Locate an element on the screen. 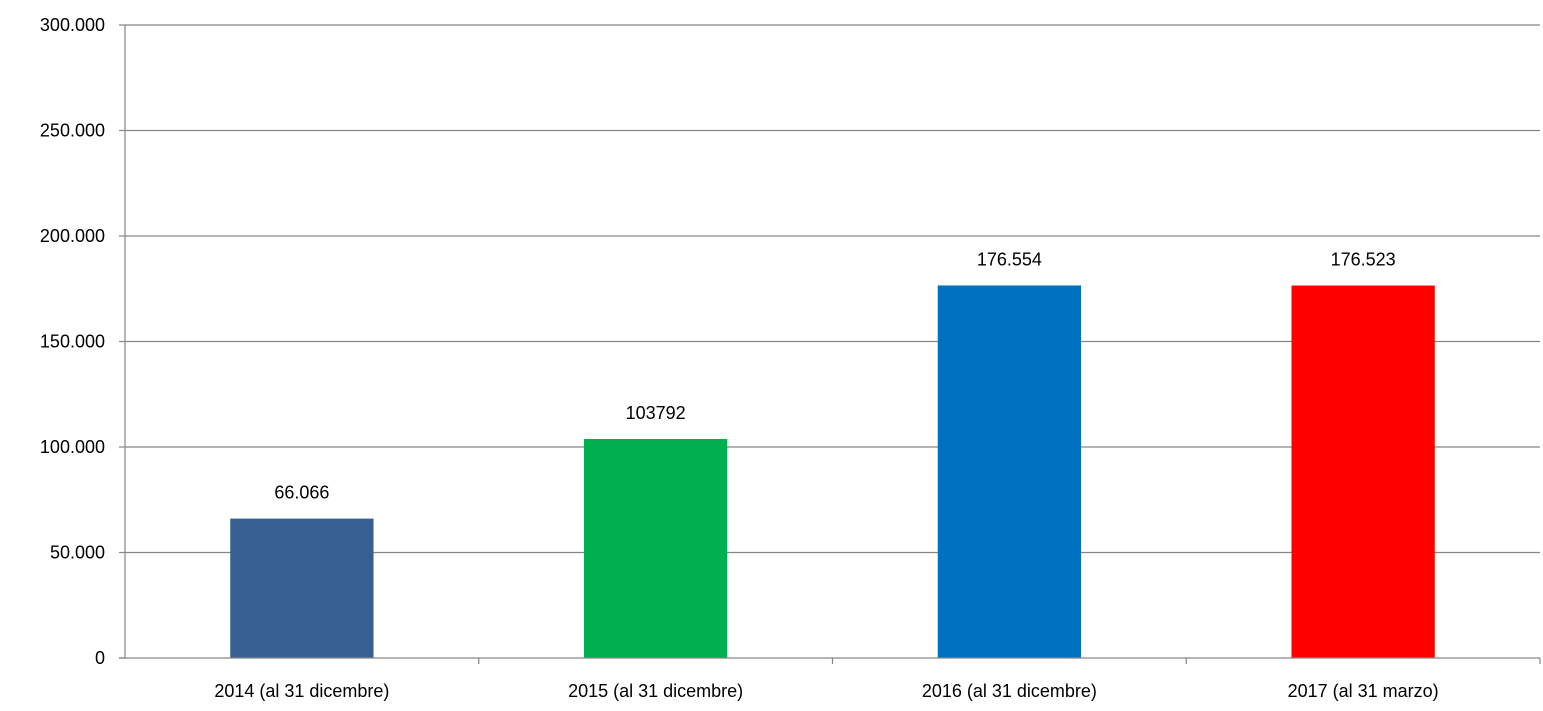  y-tick-label: 250.000 is located at coordinates (72, 131).